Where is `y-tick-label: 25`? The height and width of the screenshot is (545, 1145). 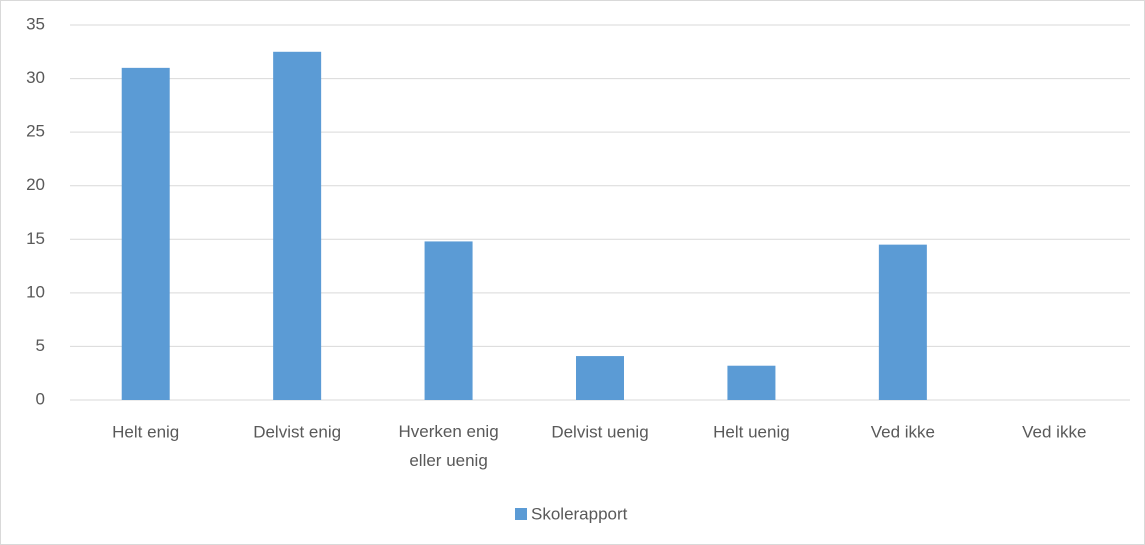 y-tick-label: 25 is located at coordinates (35, 131).